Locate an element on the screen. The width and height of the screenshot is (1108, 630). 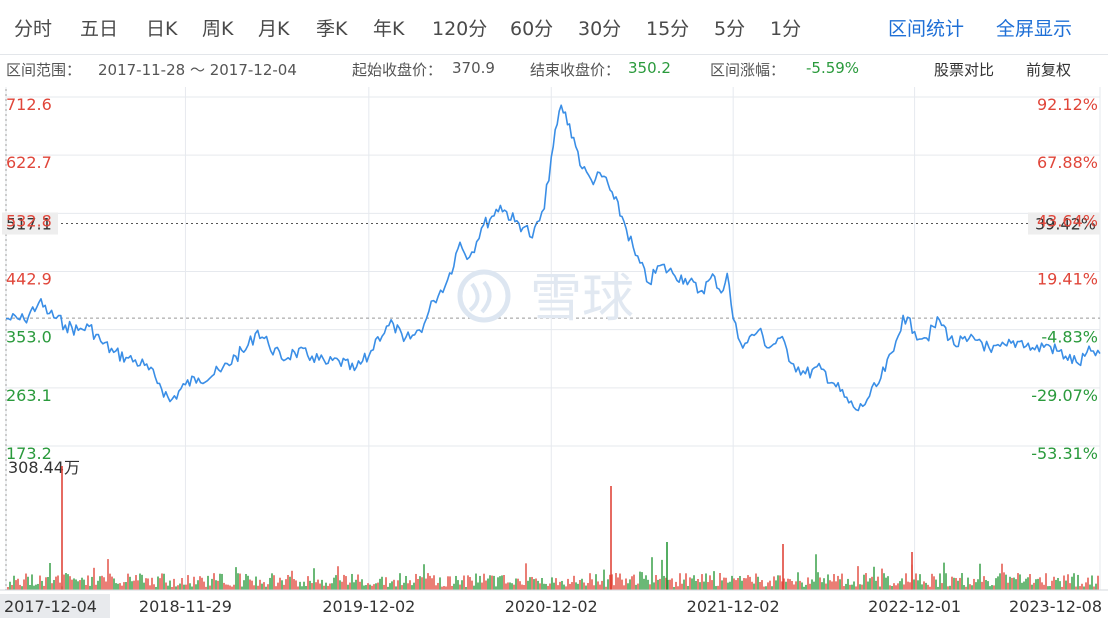
watermark-text: 雪球 is located at coordinates (582, 299).